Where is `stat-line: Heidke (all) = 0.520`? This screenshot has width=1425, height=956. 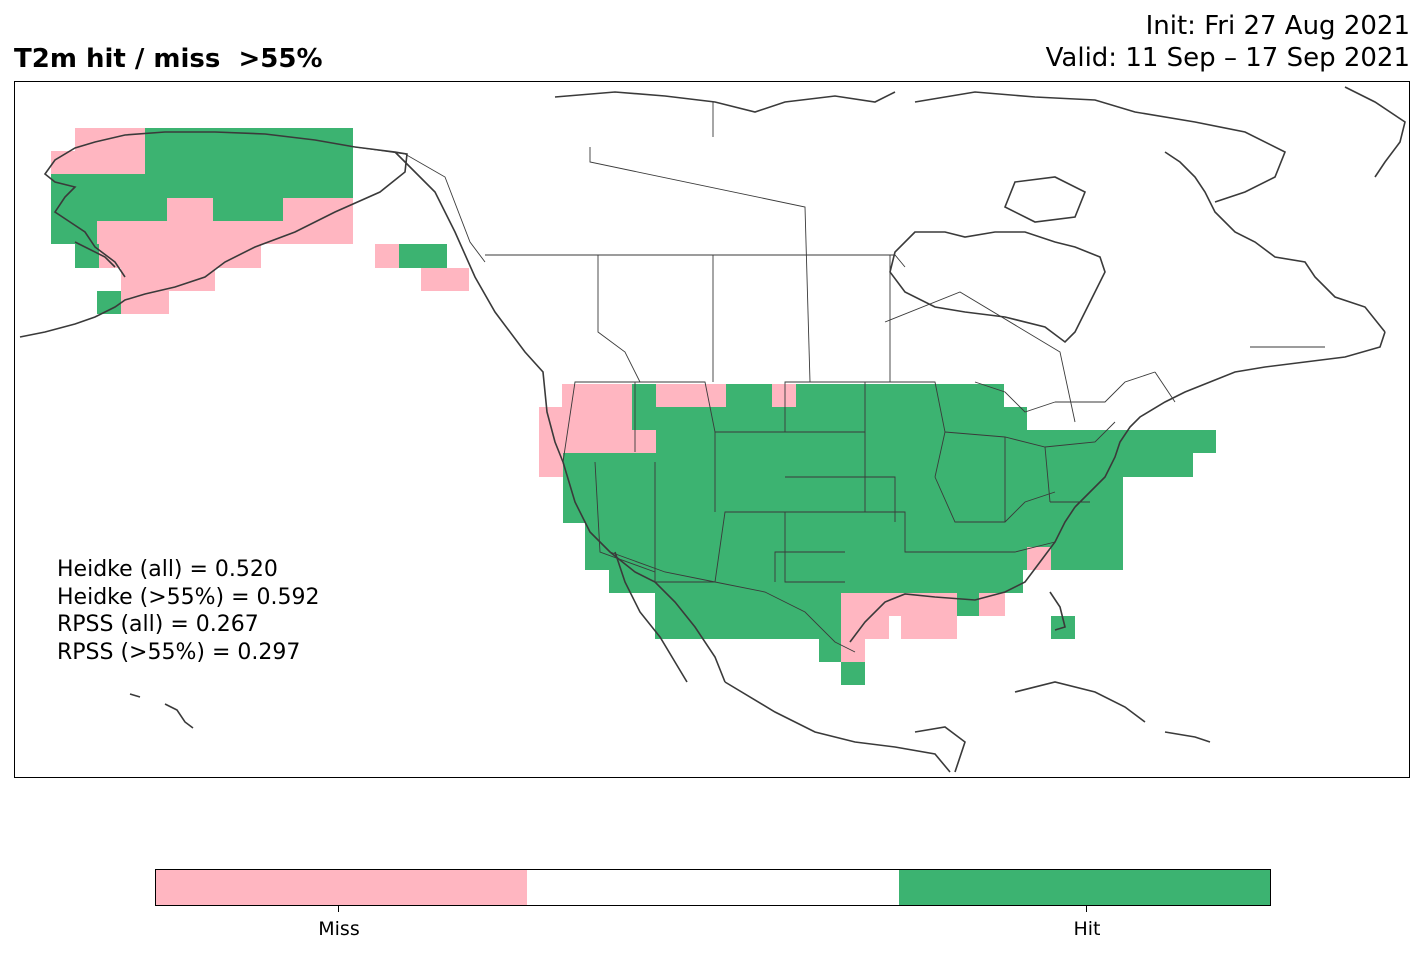
stat-line: Heidke (all) = 0.520 is located at coordinates (167, 569).